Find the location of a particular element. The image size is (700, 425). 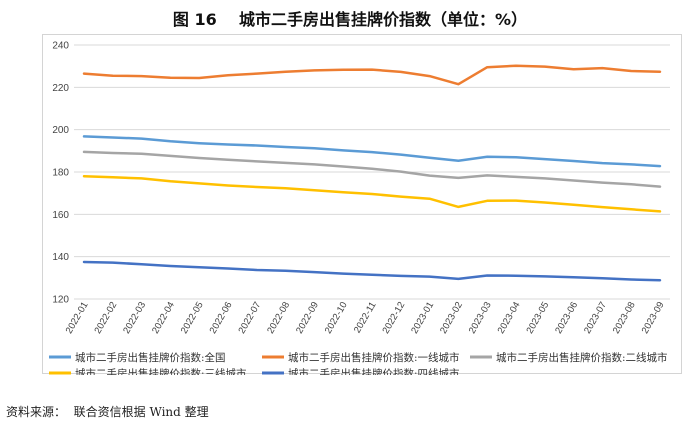

source-note: 资料来源： 联合资信根据 Wind 整理 is located at coordinates (107, 412).